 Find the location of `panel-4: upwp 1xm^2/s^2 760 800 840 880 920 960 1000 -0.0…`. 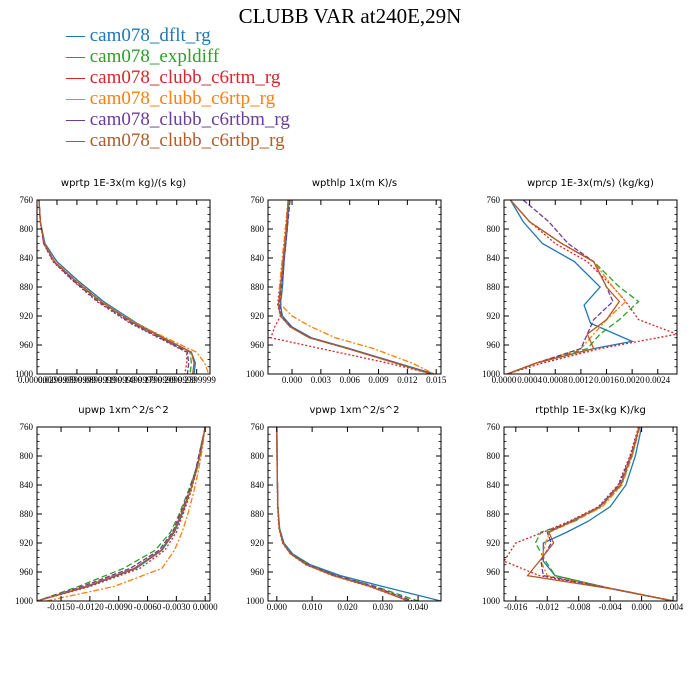

panel-4: upwp 1xm^2/s^2 760 800 840 880 920 960 1000 -0.0… is located at coordinates (116, 508).